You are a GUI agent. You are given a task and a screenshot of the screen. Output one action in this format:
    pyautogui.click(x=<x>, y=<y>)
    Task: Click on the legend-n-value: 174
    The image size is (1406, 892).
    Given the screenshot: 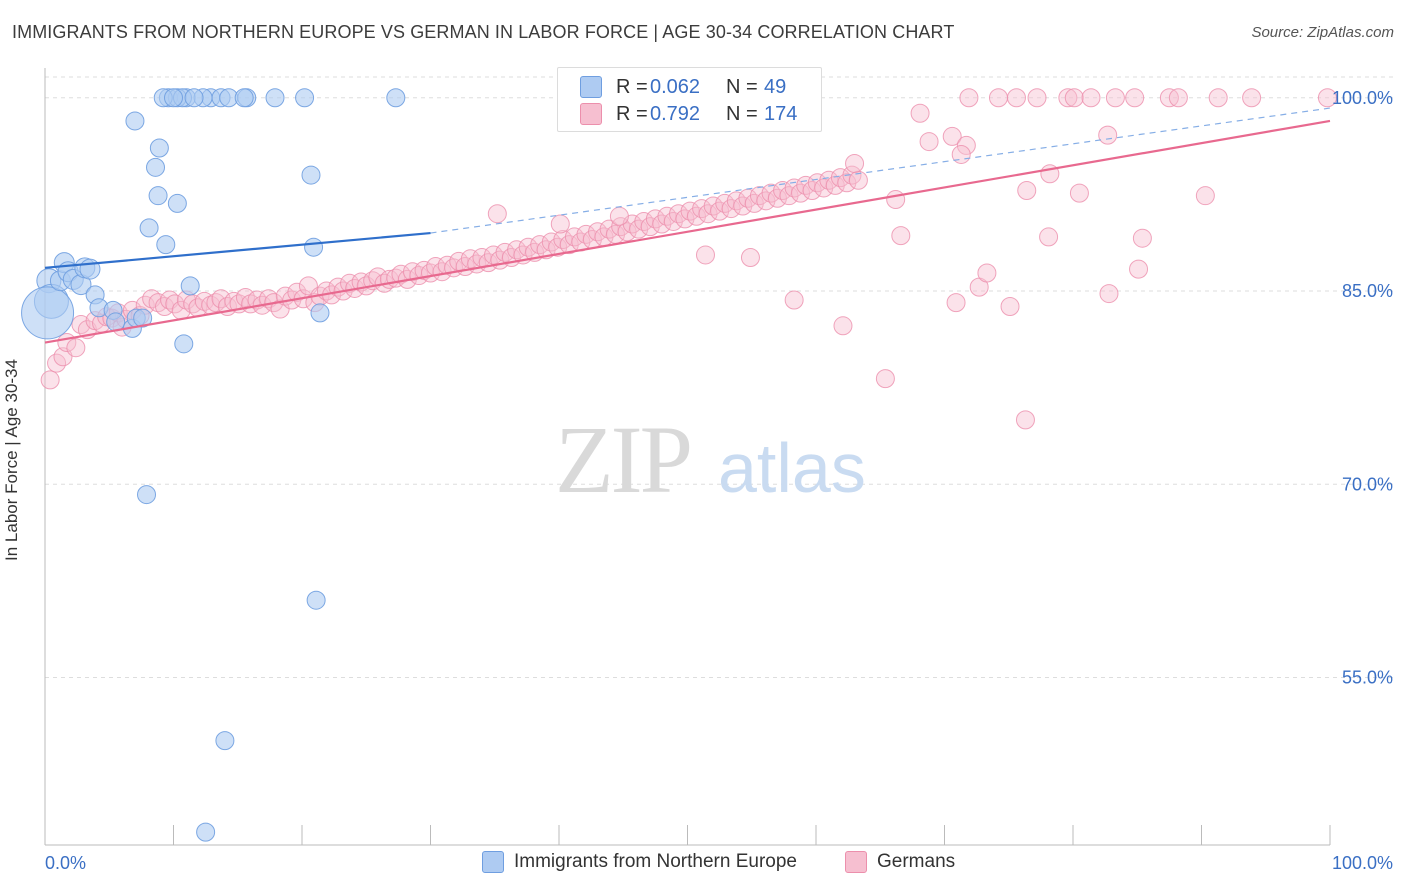 What is the action you would take?
    pyautogui.click(x=781, y=113)
    